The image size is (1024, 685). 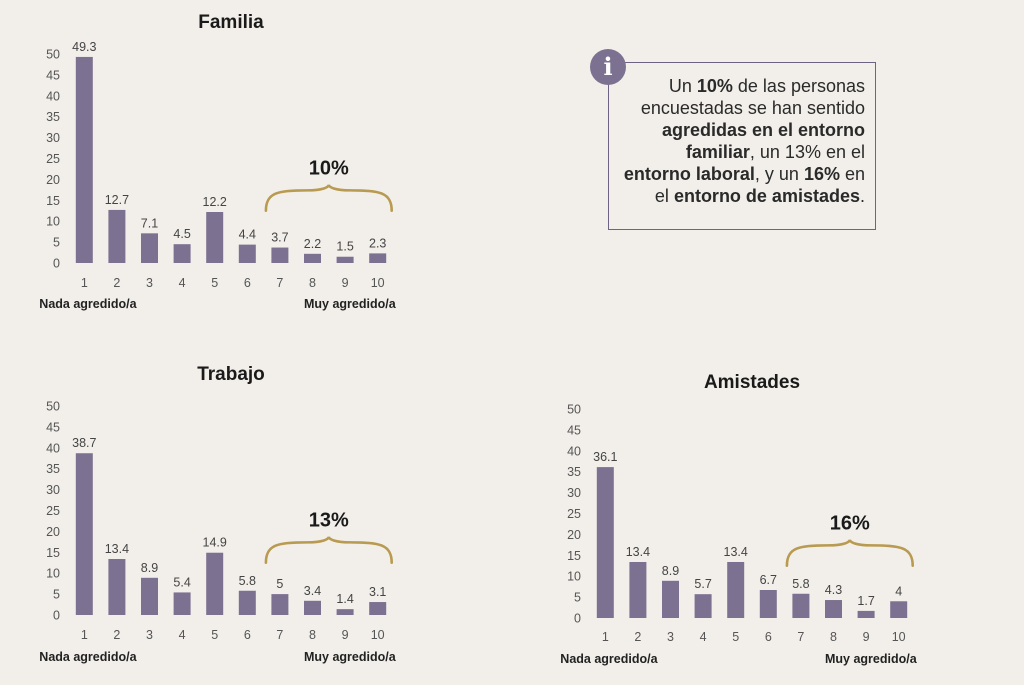 I want to click on bar-value-label: 1.4, so click(x=344, y=599).